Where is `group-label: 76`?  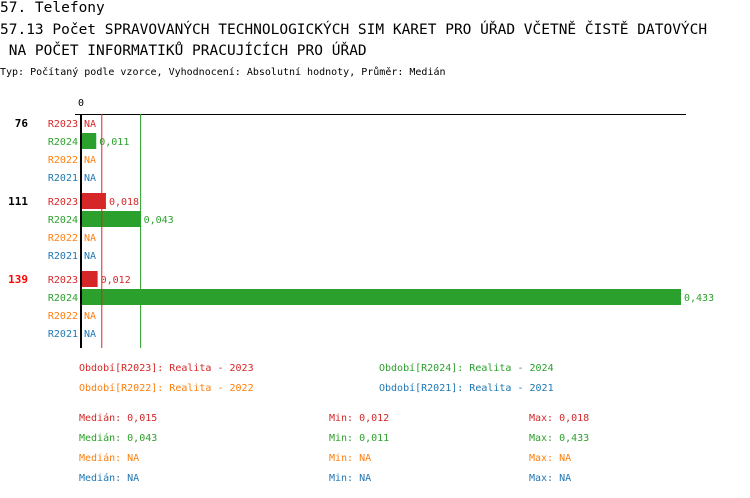 group-label: 76 is located at coordinates (22, 123).